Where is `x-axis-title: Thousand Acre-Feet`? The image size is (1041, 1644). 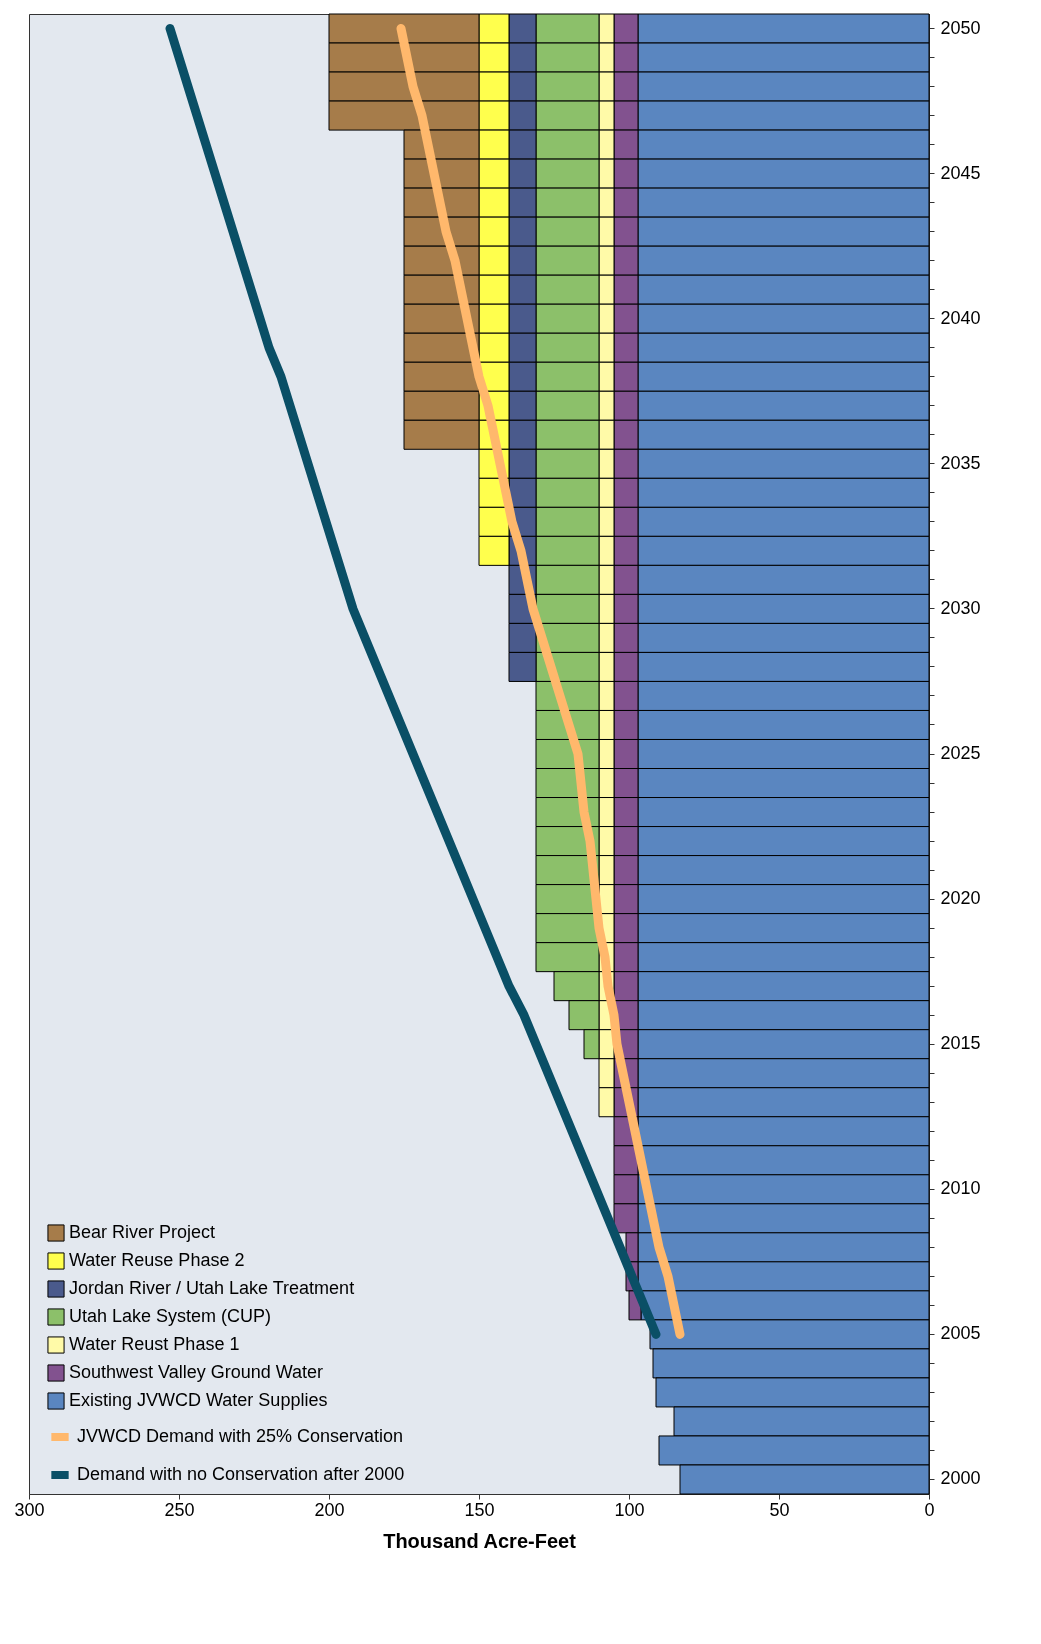 x-axis-title: Thousand Acre-Feet is located at coordinates (480, 1540).